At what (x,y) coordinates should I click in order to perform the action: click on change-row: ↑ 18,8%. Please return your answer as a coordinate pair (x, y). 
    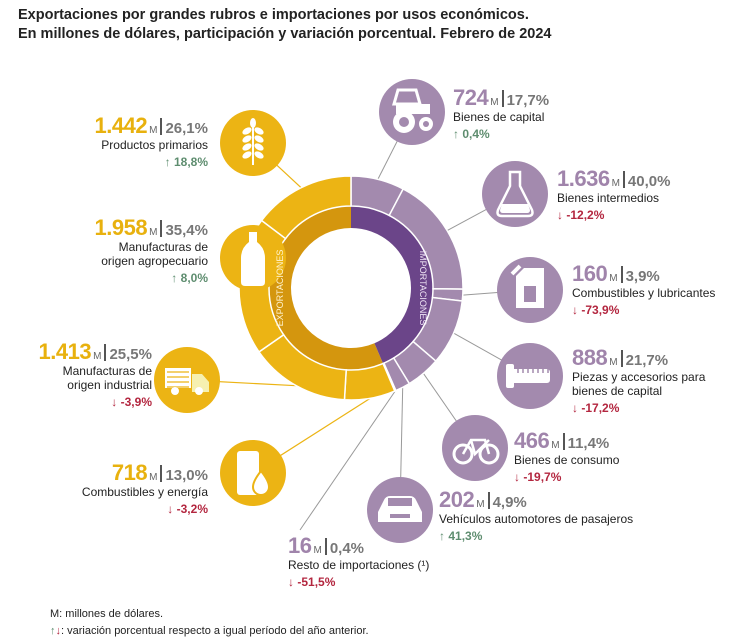
    Looking at the image, I should click on (151, 162).